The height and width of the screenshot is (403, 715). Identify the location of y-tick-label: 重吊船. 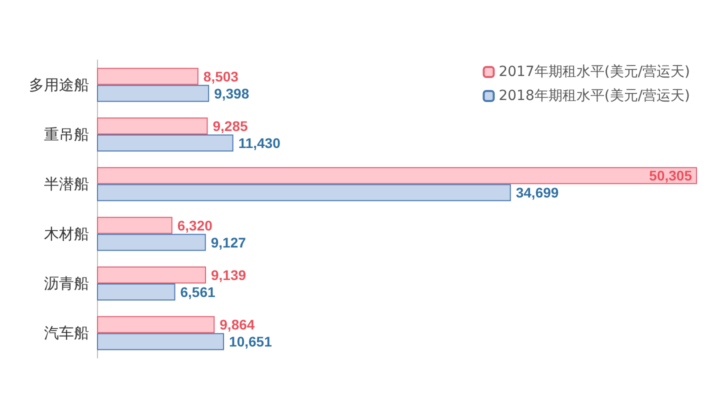
(66, 135).